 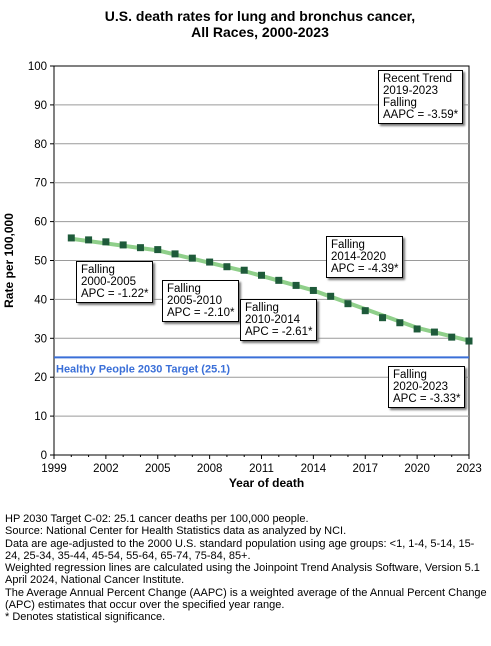 I want to click on annotation-line: APC = -2.61*, so click(x=279, y=332).